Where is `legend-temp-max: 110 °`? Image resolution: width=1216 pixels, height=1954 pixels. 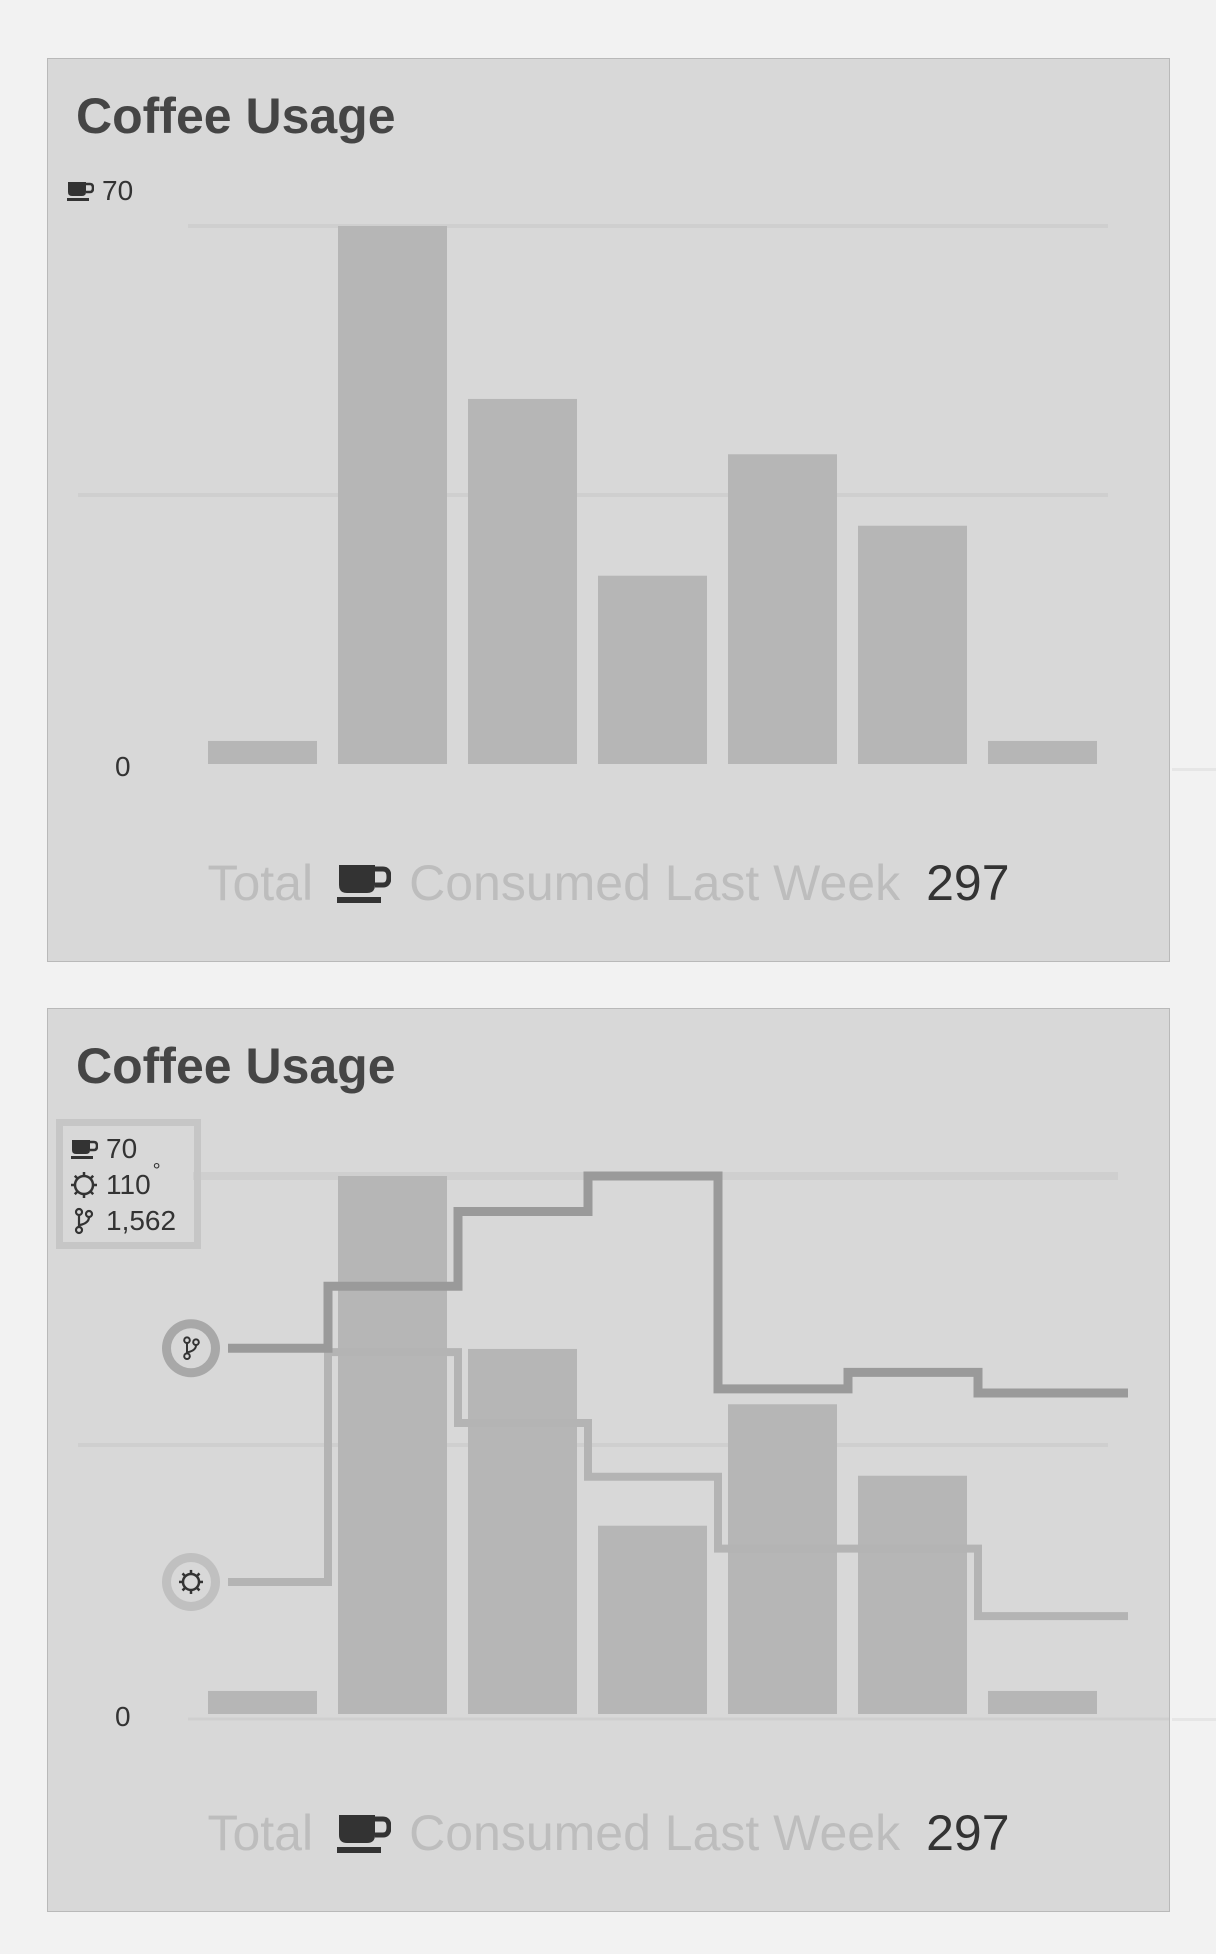 legend-temp-max: 110 ° is located at coordinates (115, 1180).